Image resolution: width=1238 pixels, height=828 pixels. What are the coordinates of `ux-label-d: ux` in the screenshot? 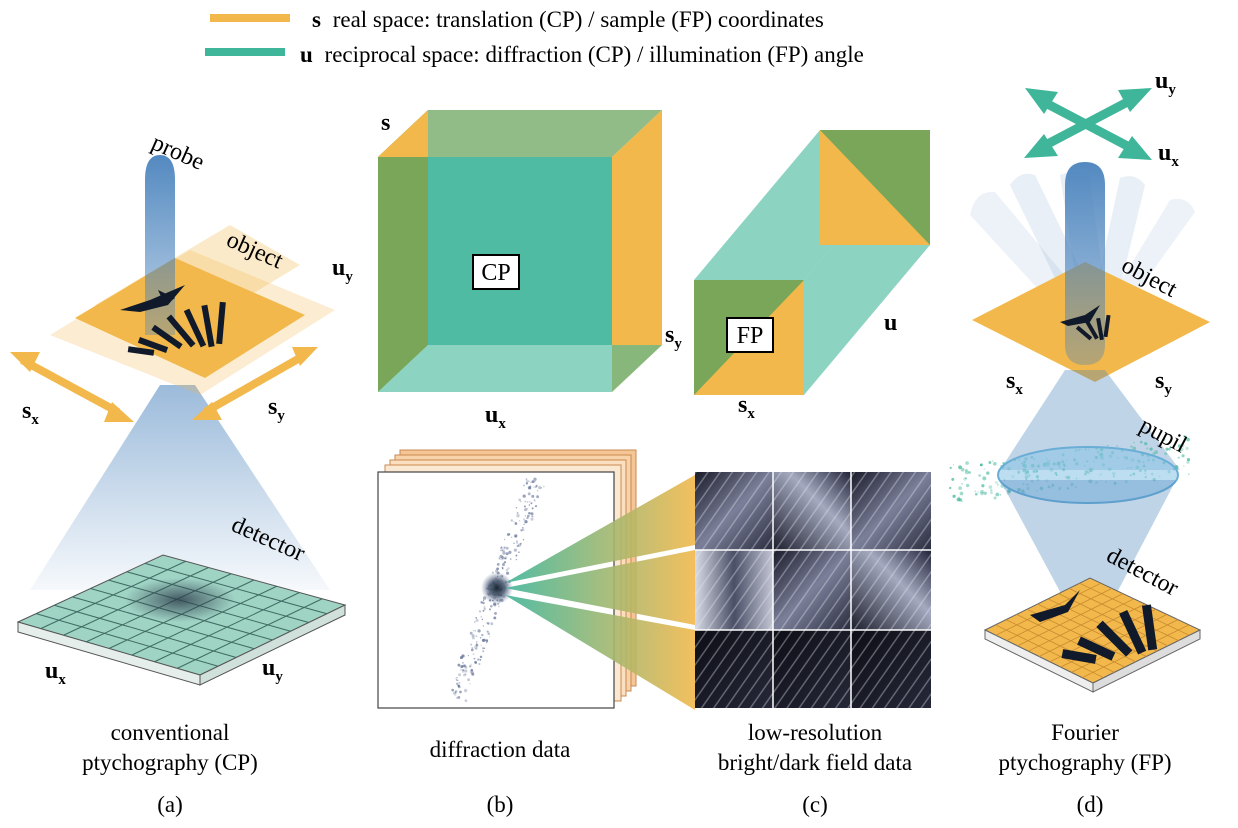 It's located at (1168, 155).